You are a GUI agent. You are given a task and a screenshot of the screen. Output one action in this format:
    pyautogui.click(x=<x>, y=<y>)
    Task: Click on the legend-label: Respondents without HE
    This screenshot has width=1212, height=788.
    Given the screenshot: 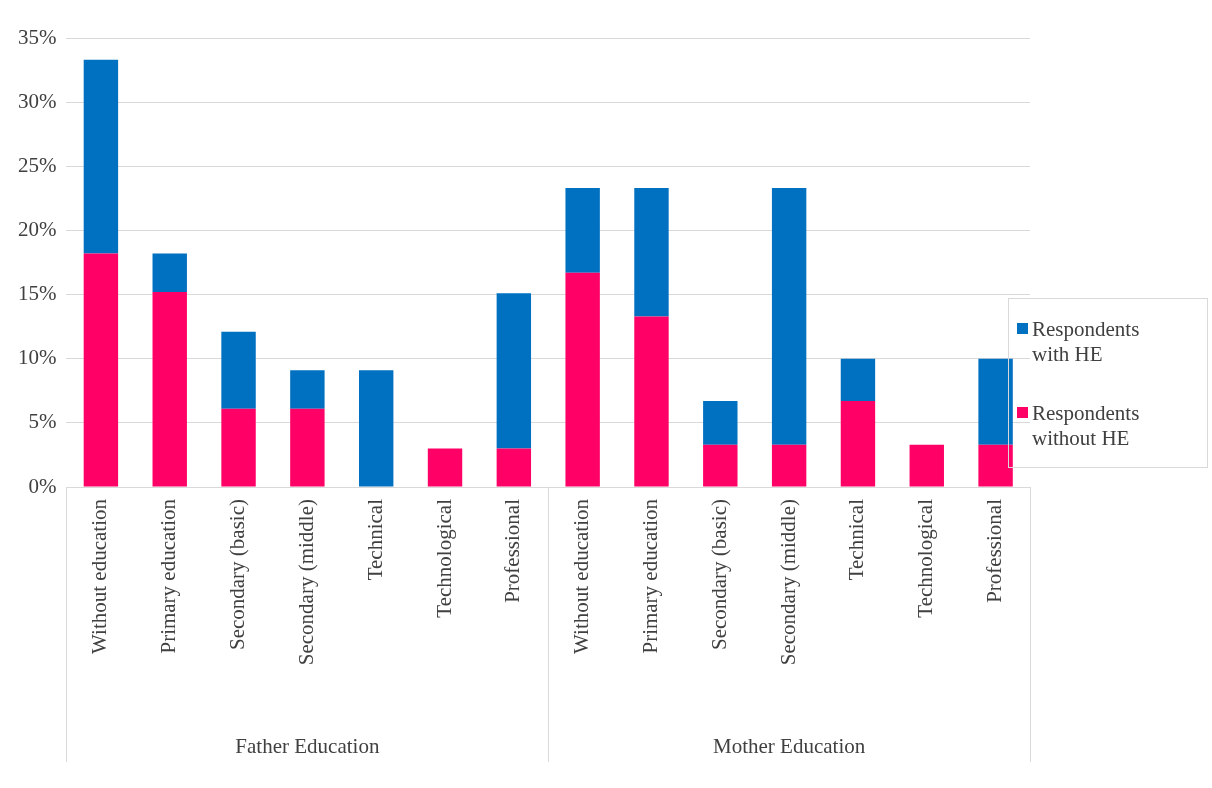 What is the action you would take?
    pyautogui.click(x=1086, y=426)
    